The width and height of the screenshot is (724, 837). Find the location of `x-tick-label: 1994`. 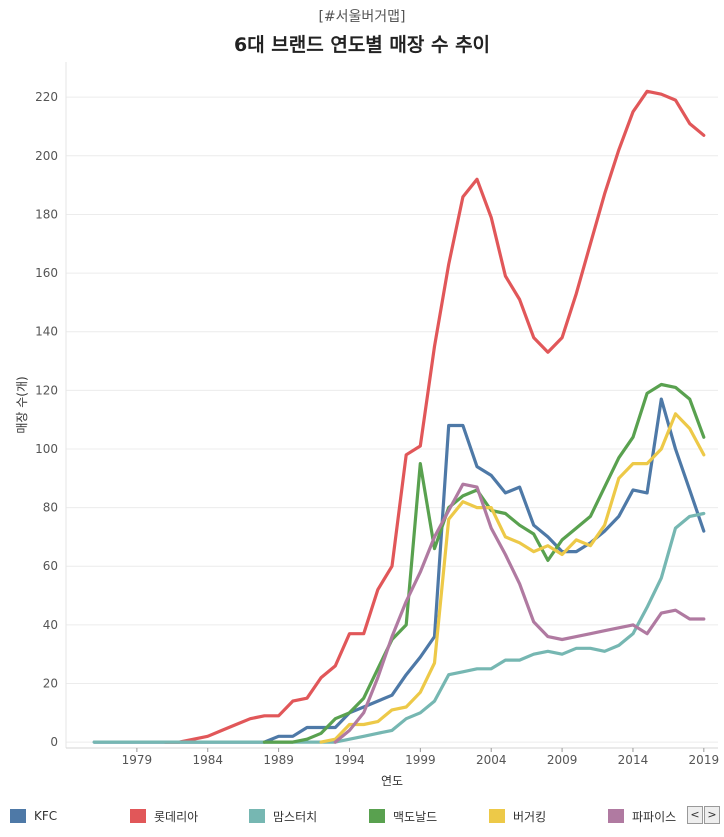

x-tick-label: 1994 is located at coordinates (349, 760).